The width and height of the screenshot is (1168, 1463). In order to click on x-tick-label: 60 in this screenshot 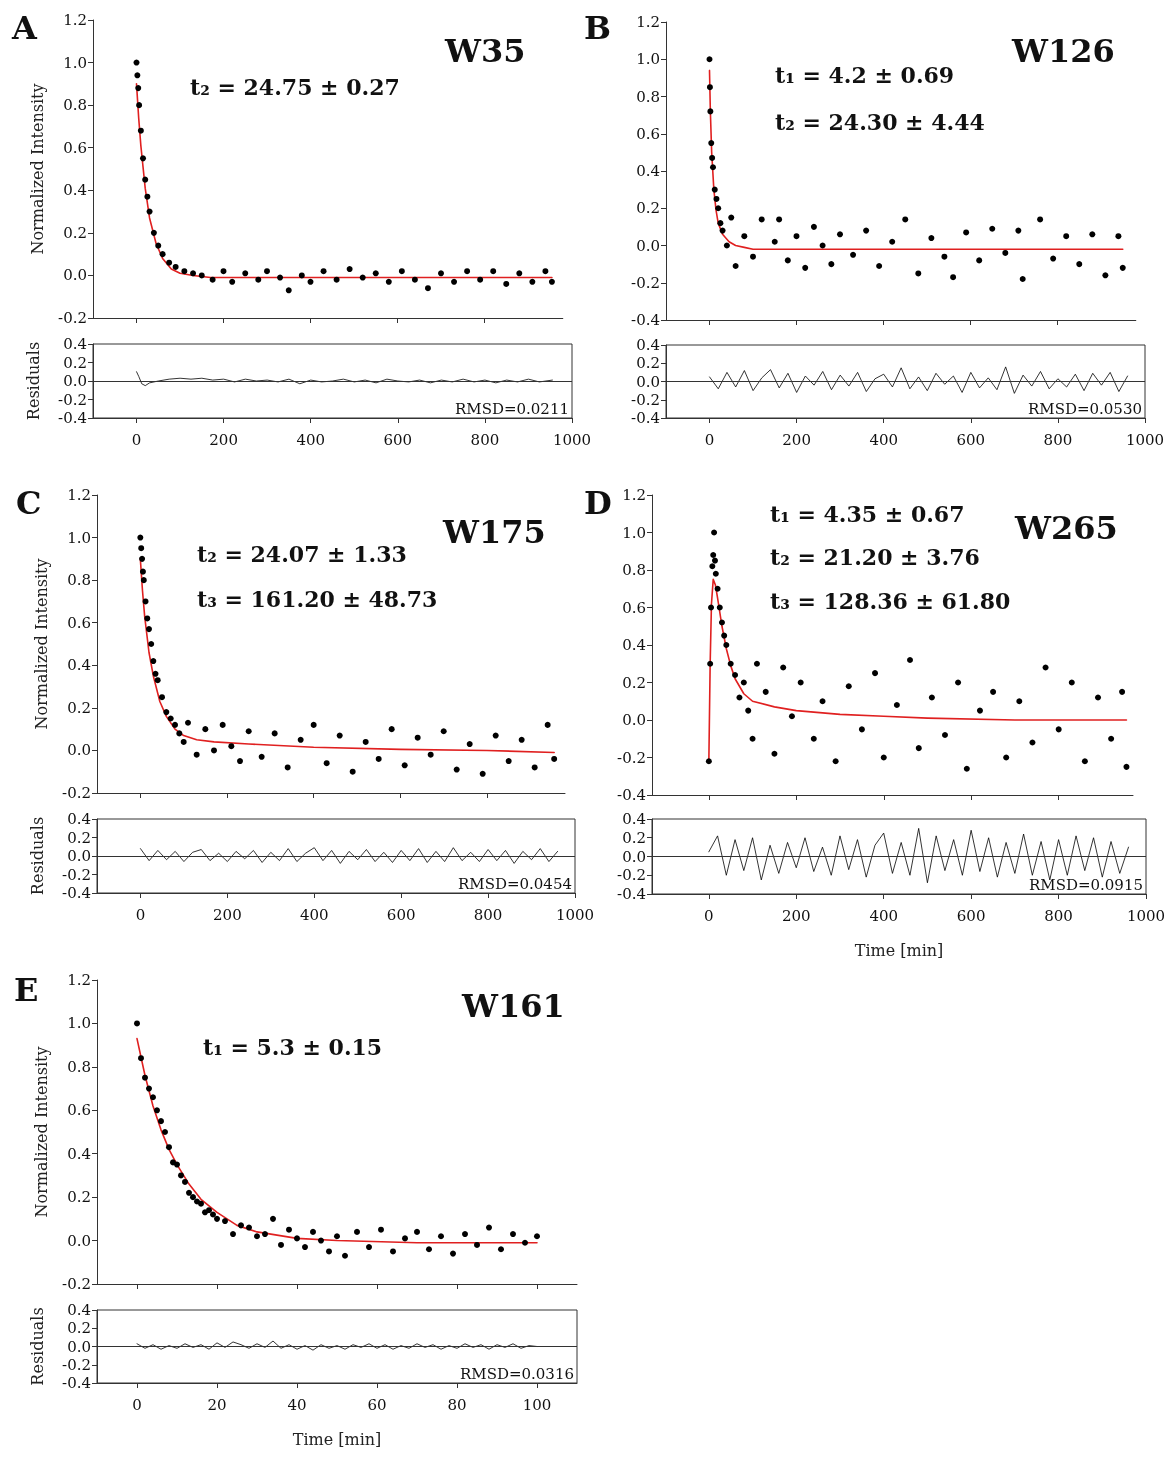, I will do `click(377, 1404)`.